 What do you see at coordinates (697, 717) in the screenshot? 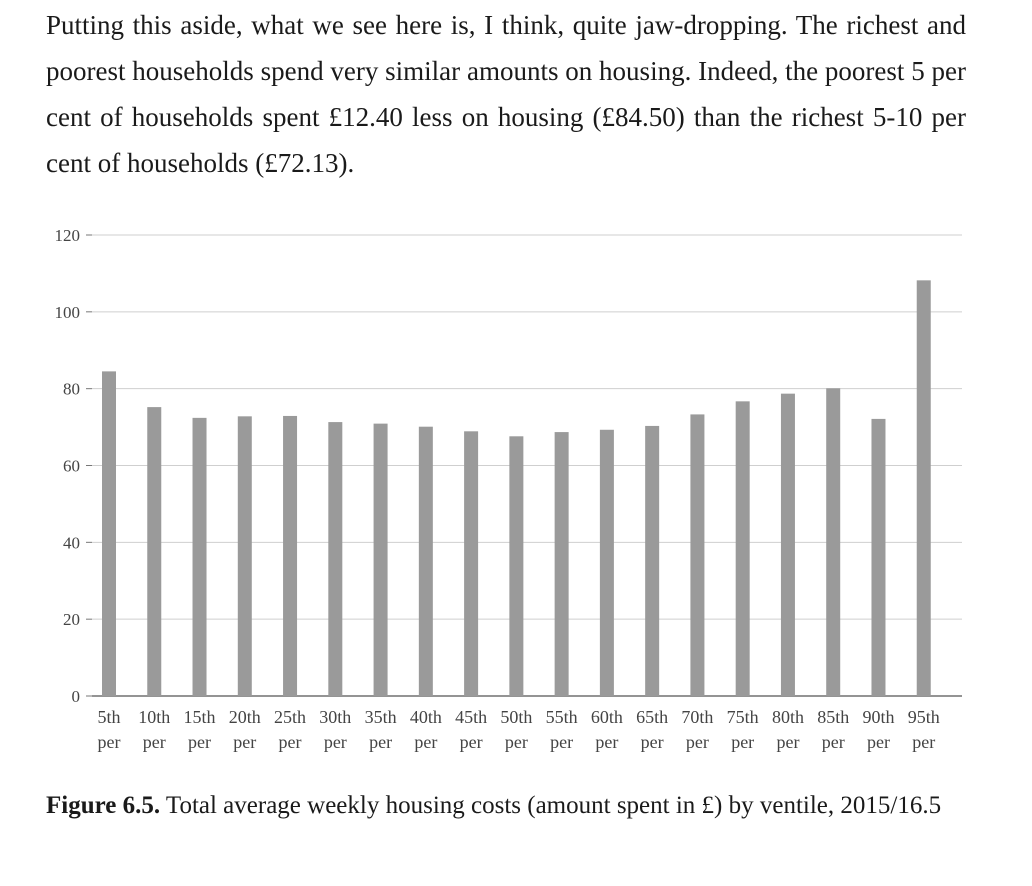
I see `x-tick-label-70th: 70th` at bounding box center [697, 717].